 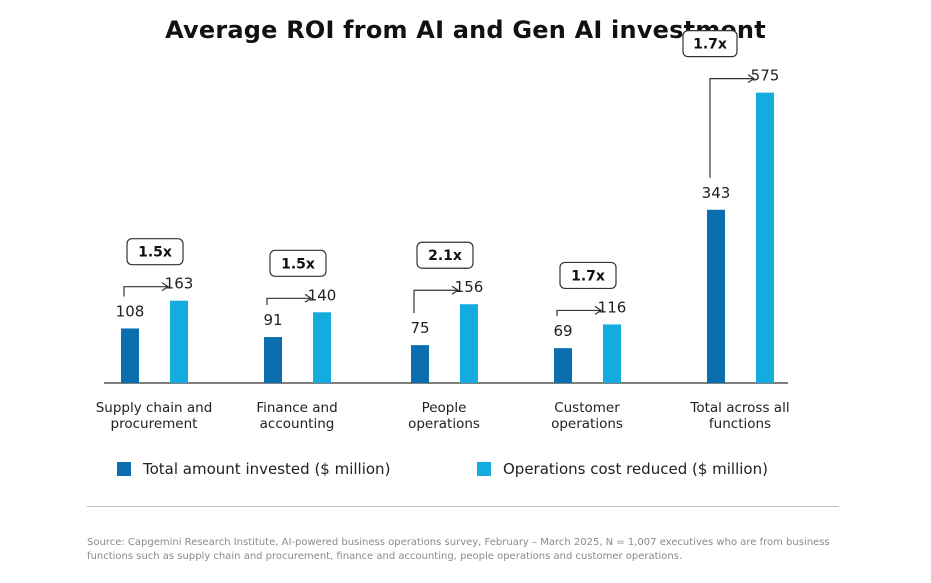 I want to click on category-label: People, so click(x=444, y=408).